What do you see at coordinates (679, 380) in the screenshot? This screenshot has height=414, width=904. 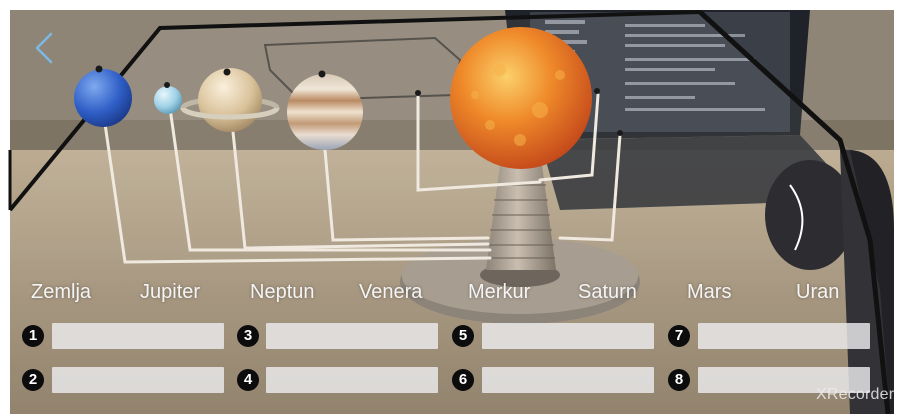 I see `slot-number-8: 8` at bounding box center [679, 380].